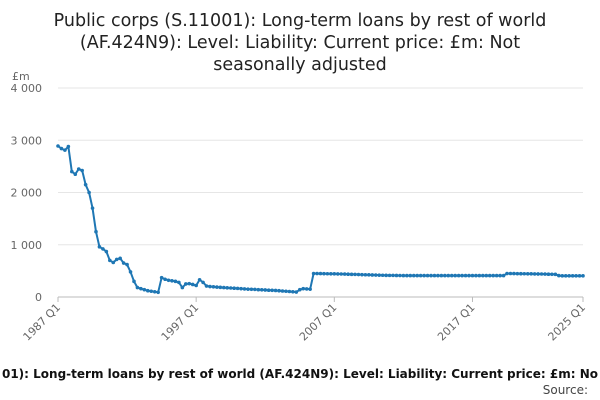 Image resolution: width=600 pixels, height=400 pixels. Describe the element at coordinates (305, 320) in the screenshot. I see `x-axis-ticks: 1987 Q1 1997 Q1 2007 Q1 2017 Q1 2025 Q1` at that location.